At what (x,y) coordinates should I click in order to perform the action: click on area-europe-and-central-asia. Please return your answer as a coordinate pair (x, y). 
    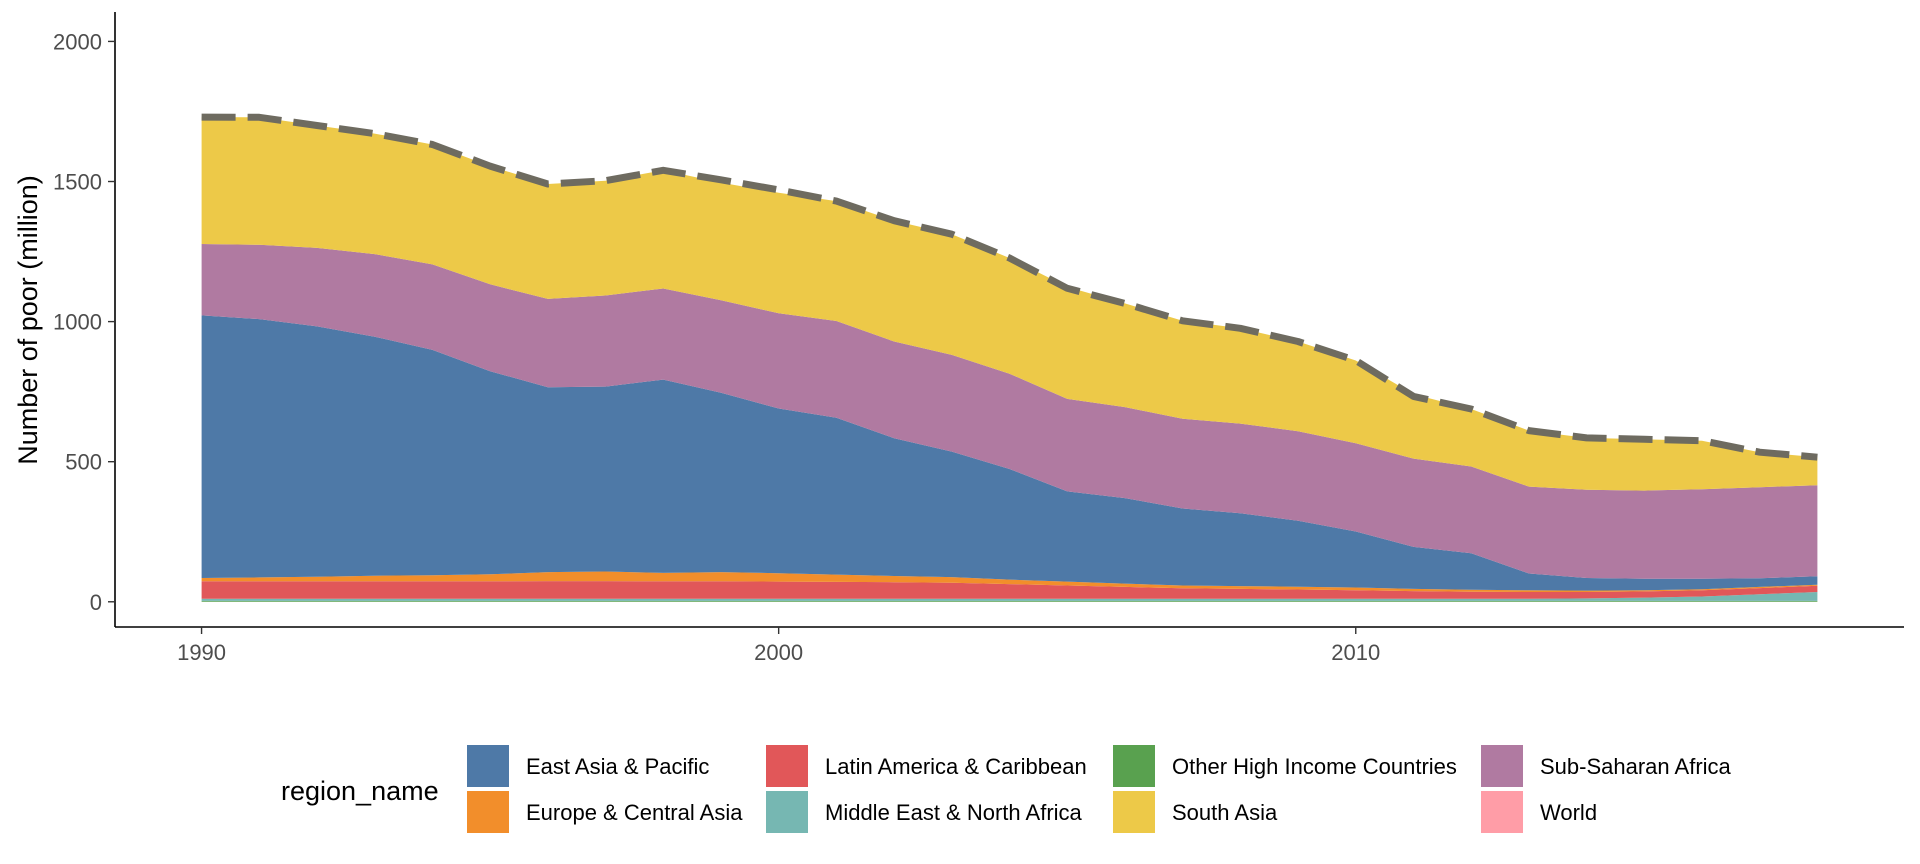
    Looking at the image, I should click on (1009, 581).